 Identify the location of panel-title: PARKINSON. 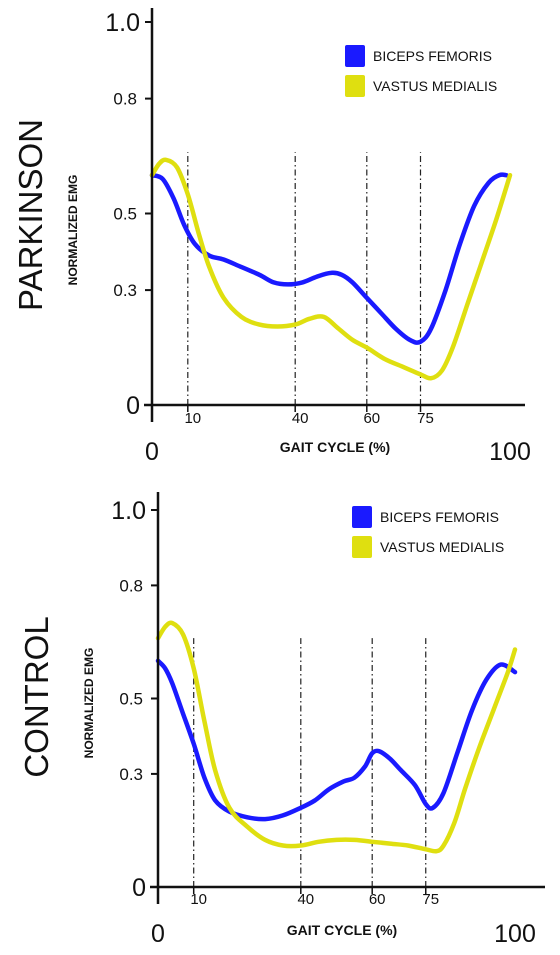
(30, 215).